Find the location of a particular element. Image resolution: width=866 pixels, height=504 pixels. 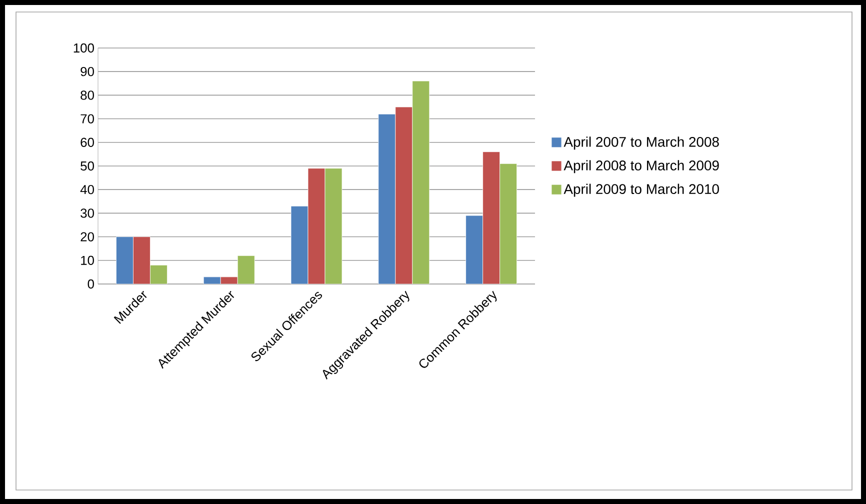

y-tick-label: 30 is located at coordinates (87, 213).